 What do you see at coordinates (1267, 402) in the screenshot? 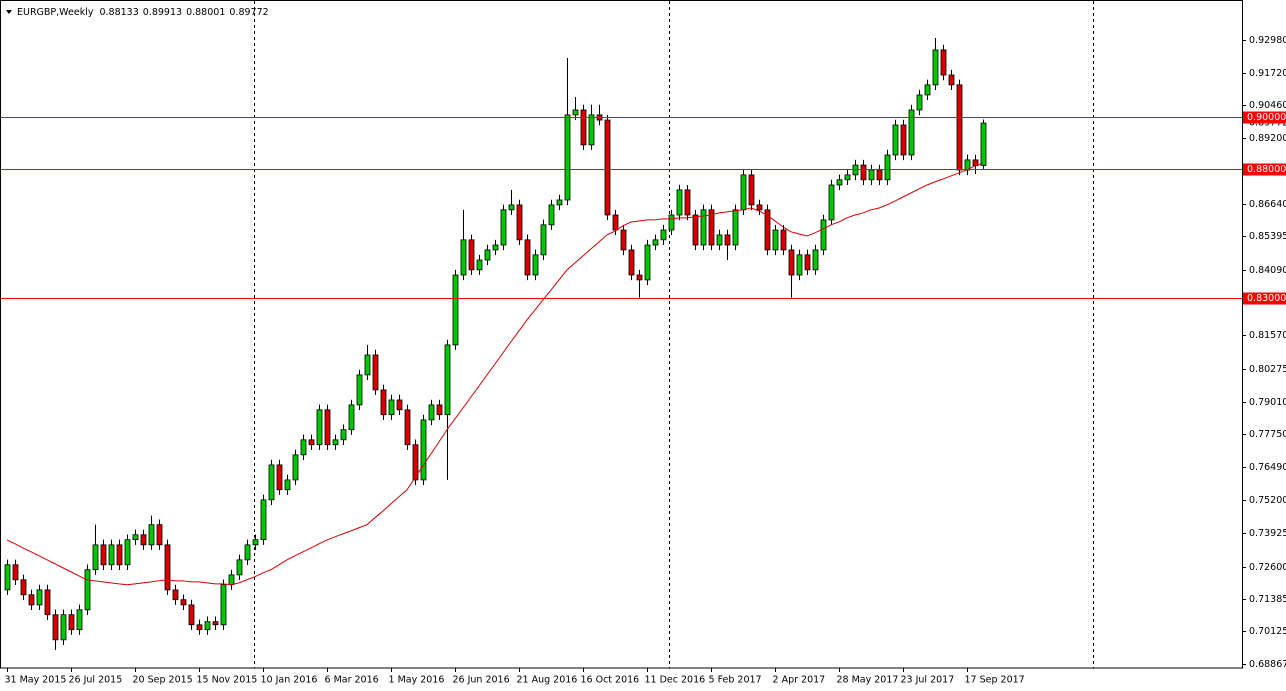
I see `y-tick-label: 0.79010` at bounding box center [1267, 402].